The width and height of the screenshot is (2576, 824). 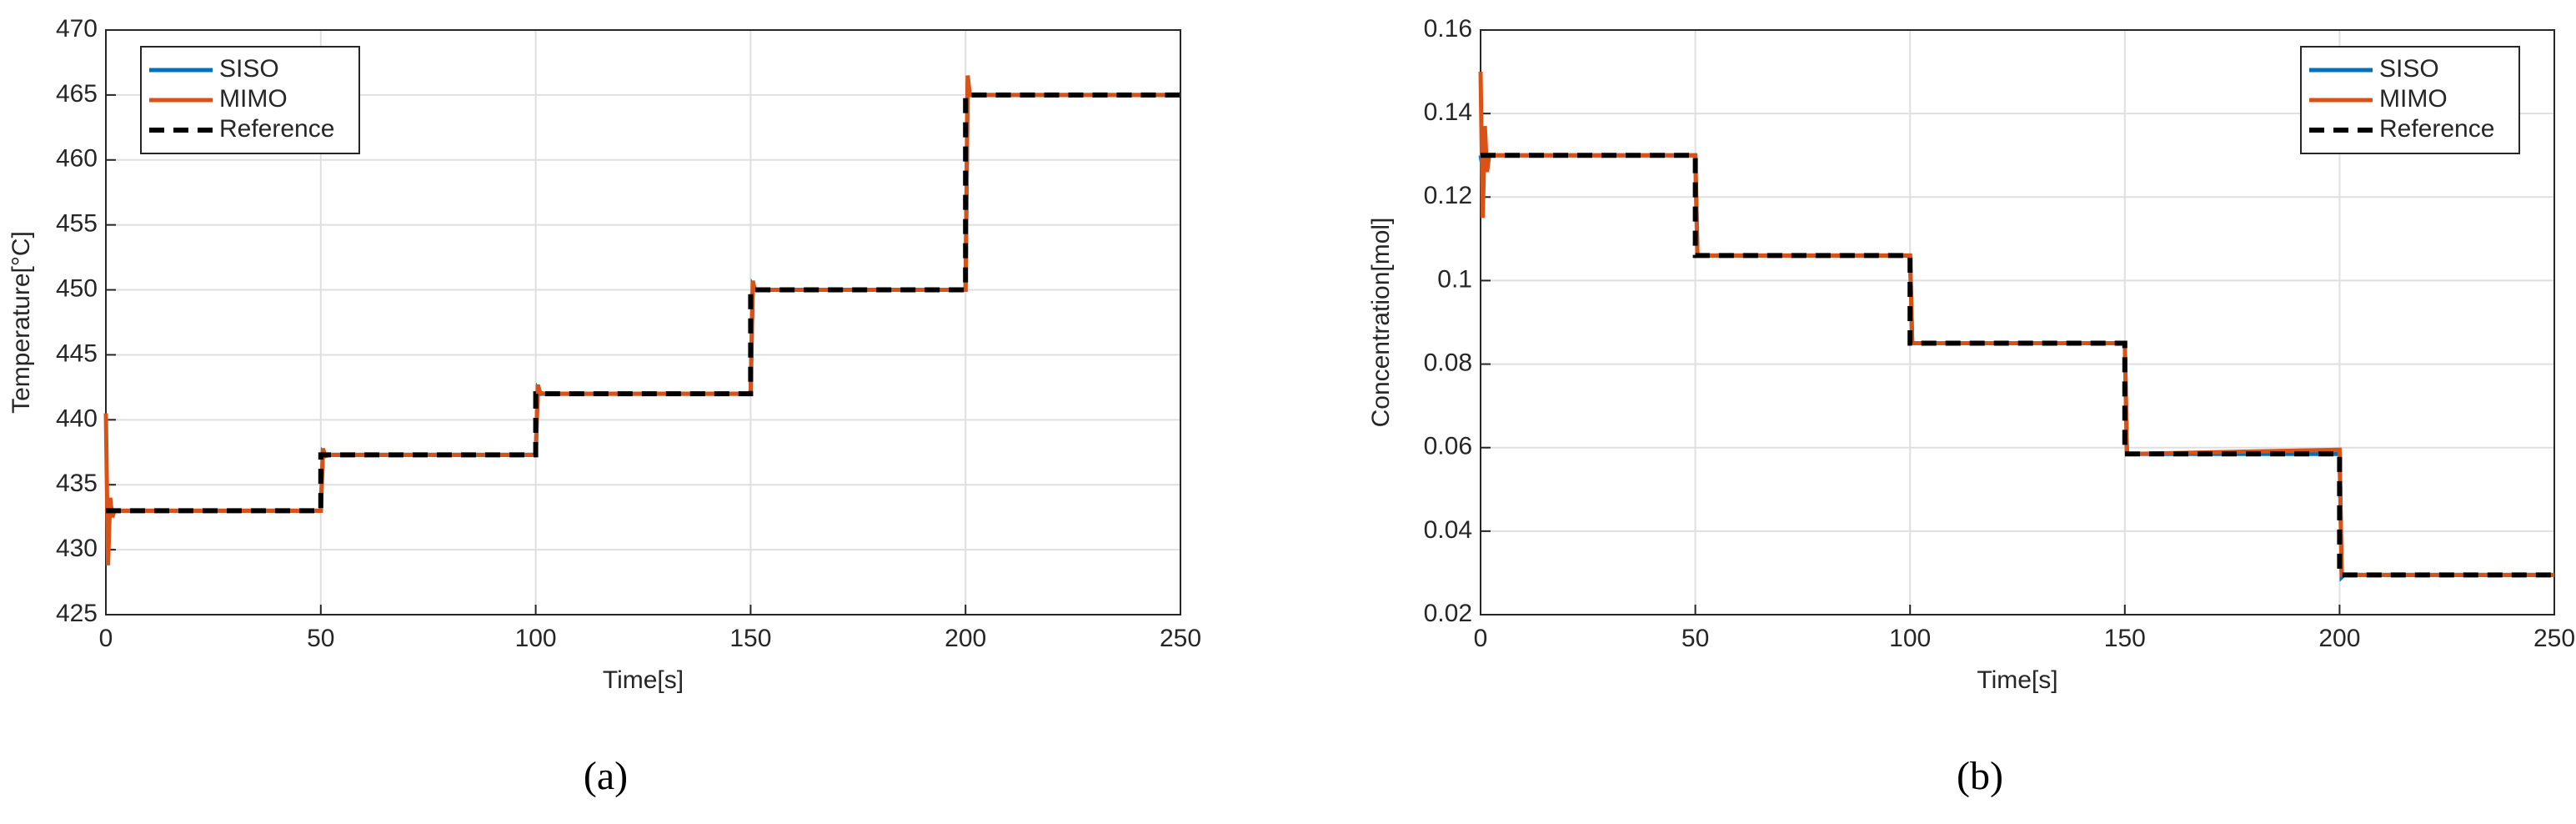 What do you see at coordinates (1381, 323) in the screenshot?
I see `y-axis-label: Concentration[mol]` at bounding box center [1381, 323].